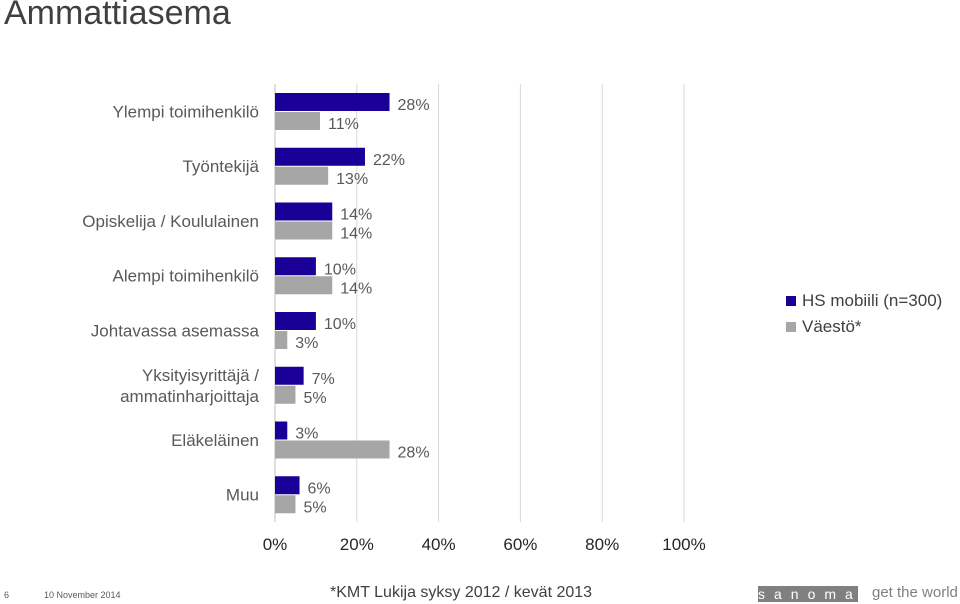 This screenshot has width=960, height=604. What do you see at coordinates (832, 326) in the screenshot?
I see `legend-label-vaesto: Väestö*` at bounding box center [832, 326].